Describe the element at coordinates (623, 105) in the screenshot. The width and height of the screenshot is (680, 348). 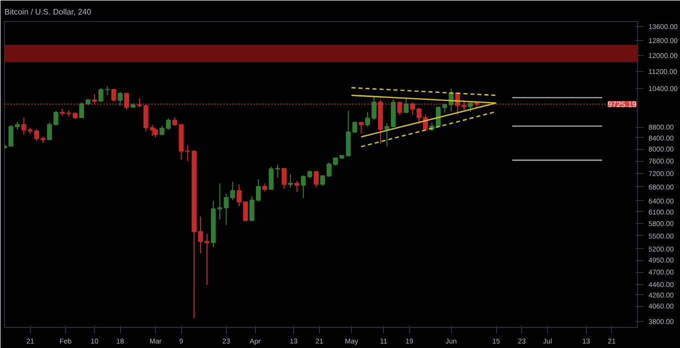
I see `ref-line-label: 9725.19` at that location.